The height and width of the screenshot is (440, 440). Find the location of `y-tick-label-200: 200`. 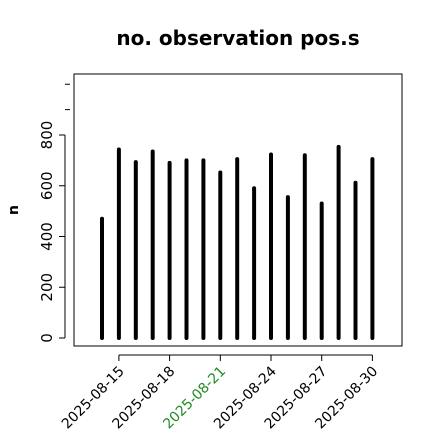

y-tick-label-200: 200 is located at coordinates (47, 287).